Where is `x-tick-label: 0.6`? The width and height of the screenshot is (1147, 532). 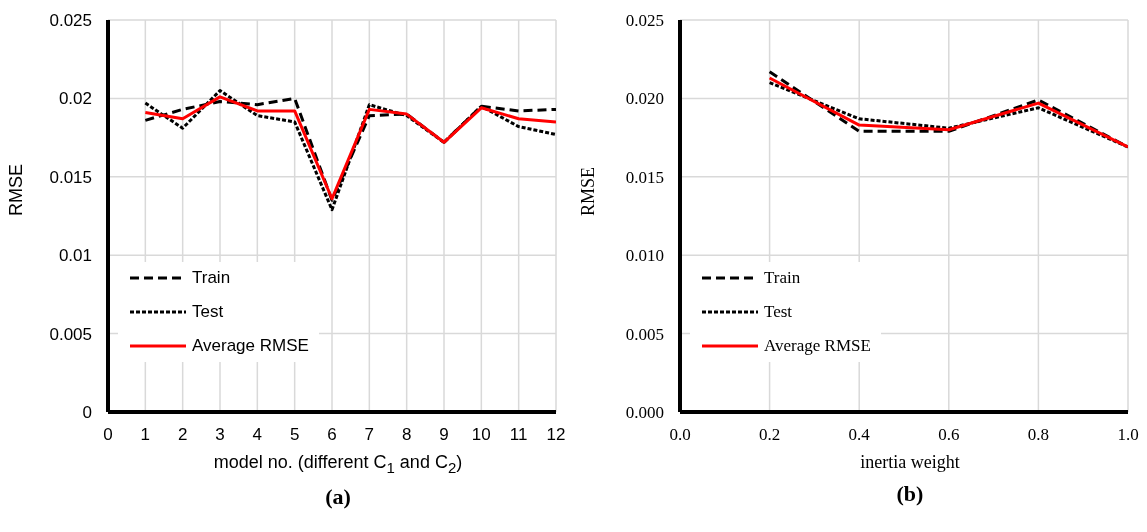
x-tick-label: 0.6 is located at coordinates (949, 435).